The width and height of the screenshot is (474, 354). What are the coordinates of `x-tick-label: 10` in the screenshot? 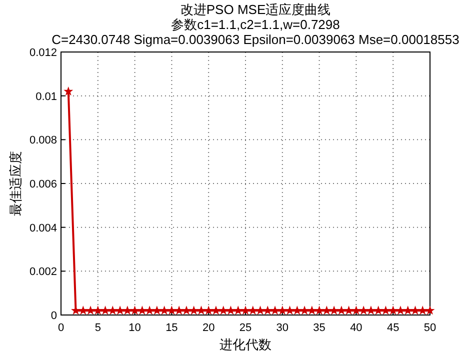 It's located at (134, 328).